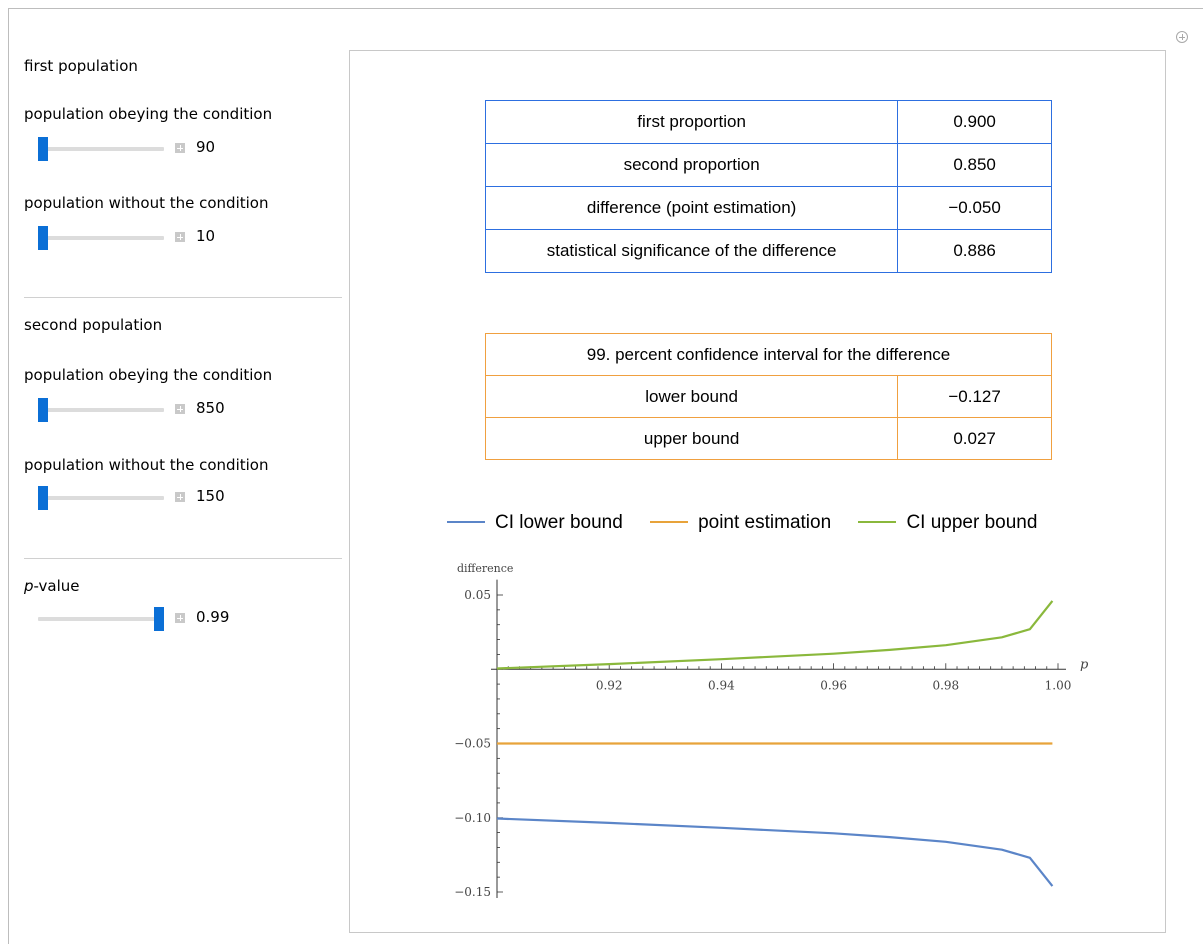 Image resolution: width=1203 pixels, height=944 pixels. I want to click on y-axis-label: difference, so click(485, 568).